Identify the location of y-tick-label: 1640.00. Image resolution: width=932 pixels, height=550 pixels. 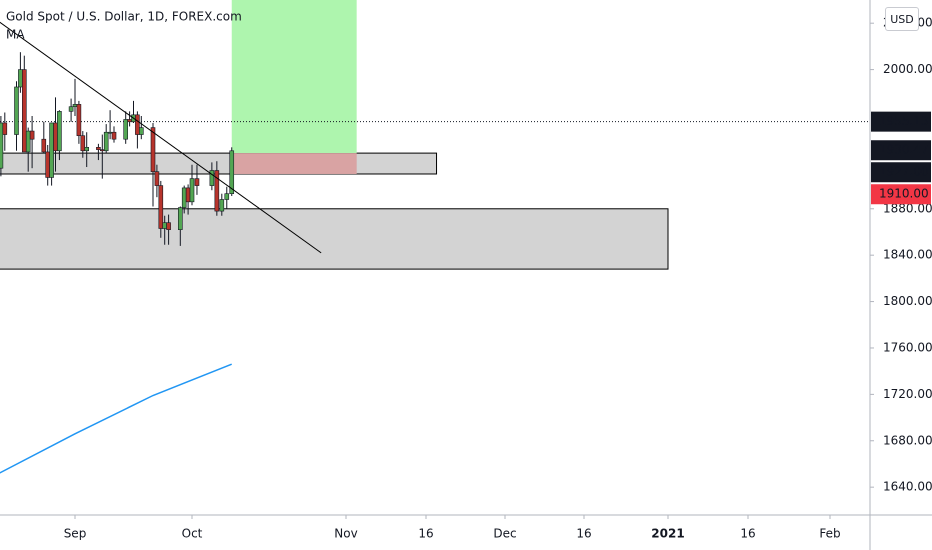
(907, 487).